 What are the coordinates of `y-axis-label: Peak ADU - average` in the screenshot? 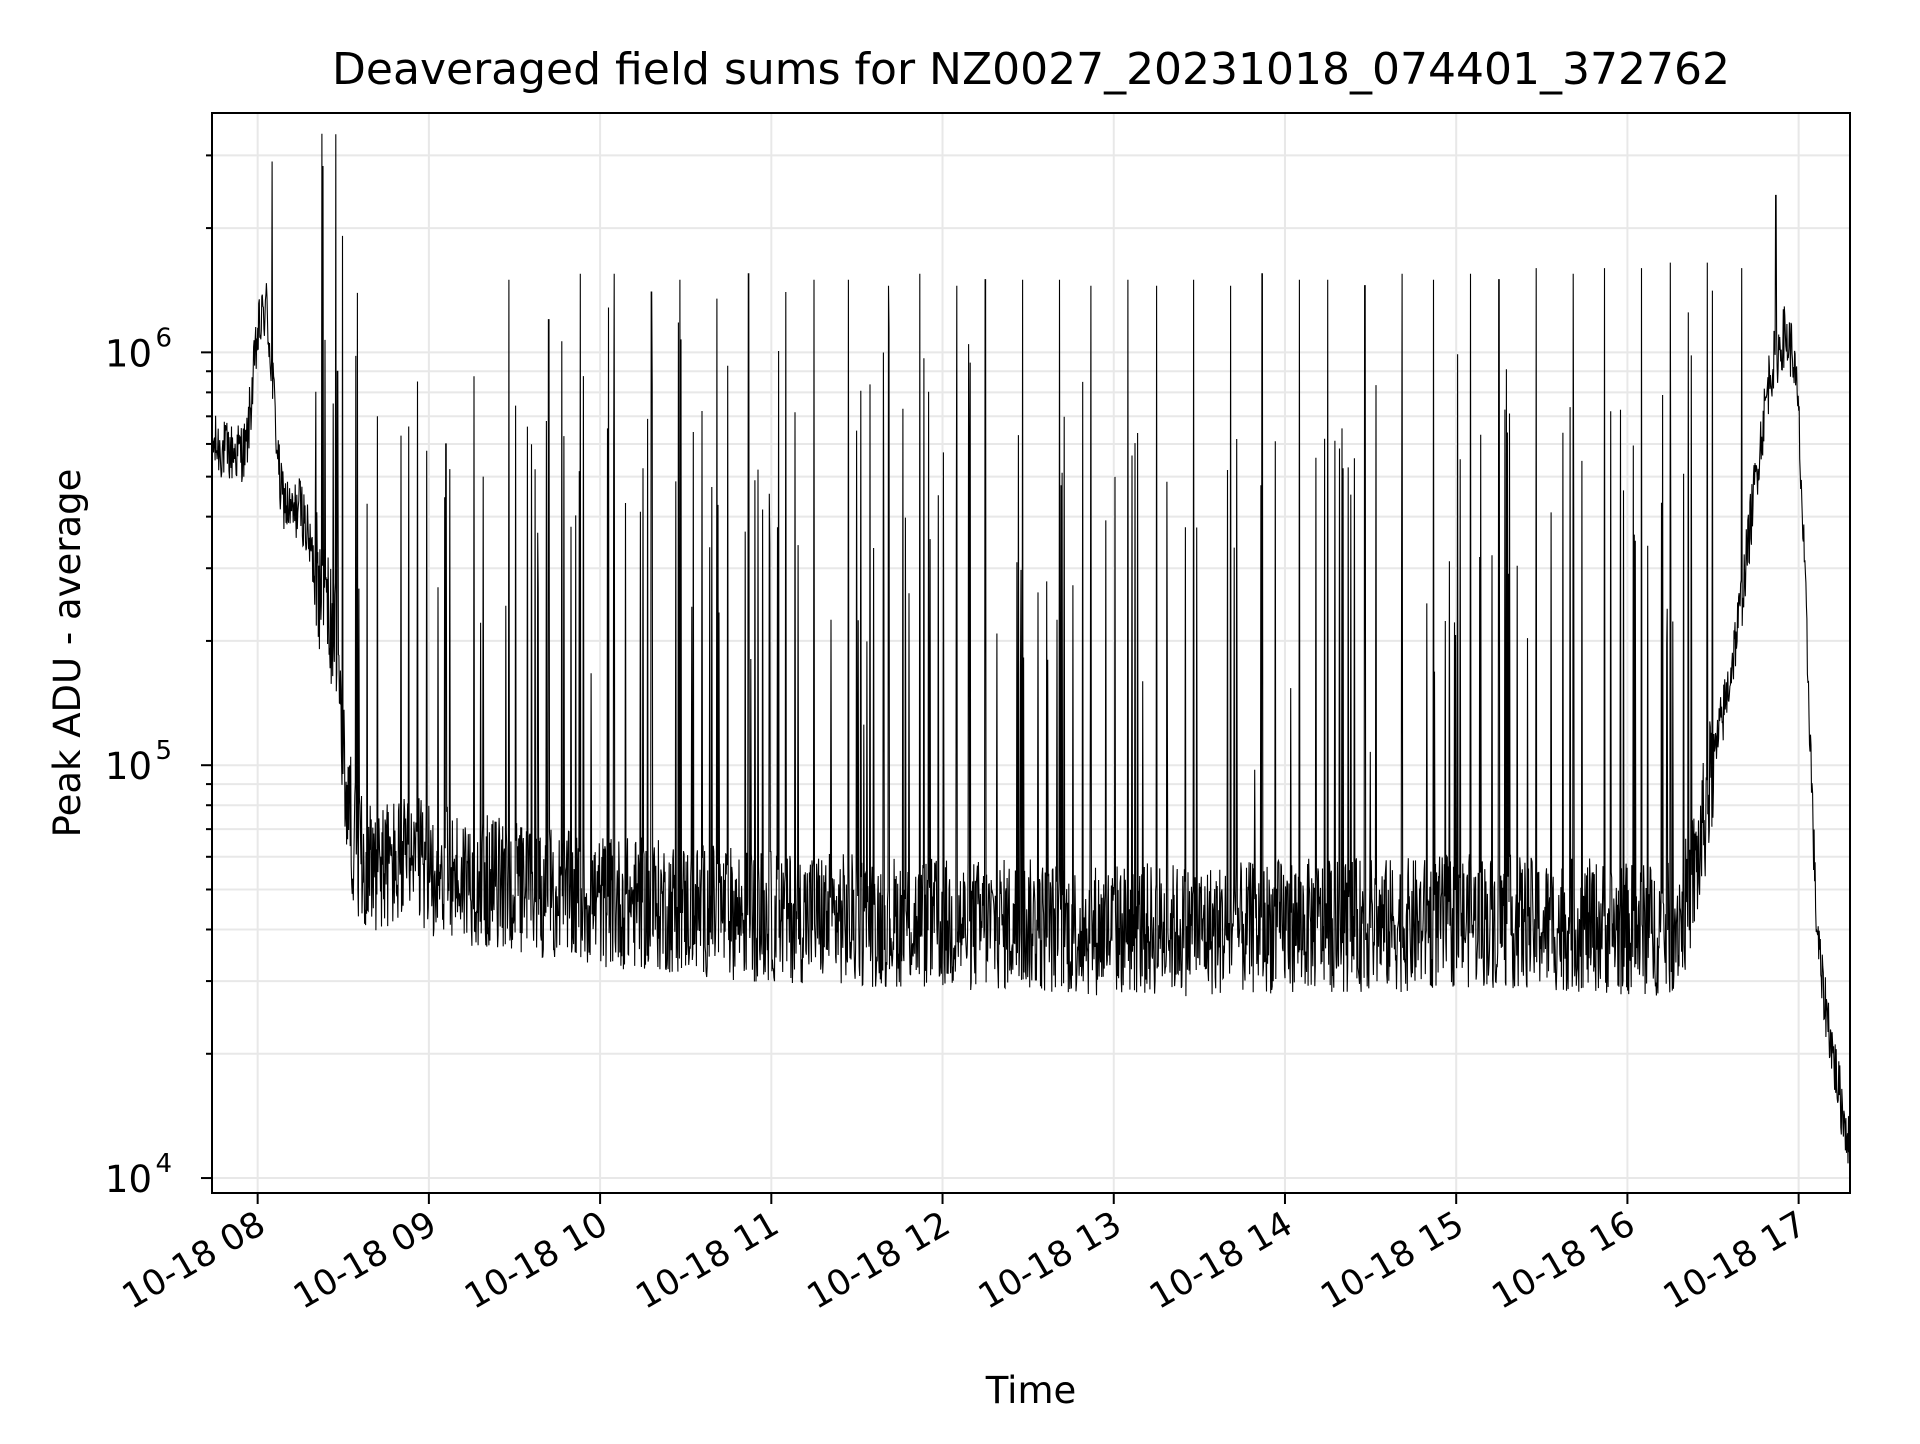 It's located at (67, 653).